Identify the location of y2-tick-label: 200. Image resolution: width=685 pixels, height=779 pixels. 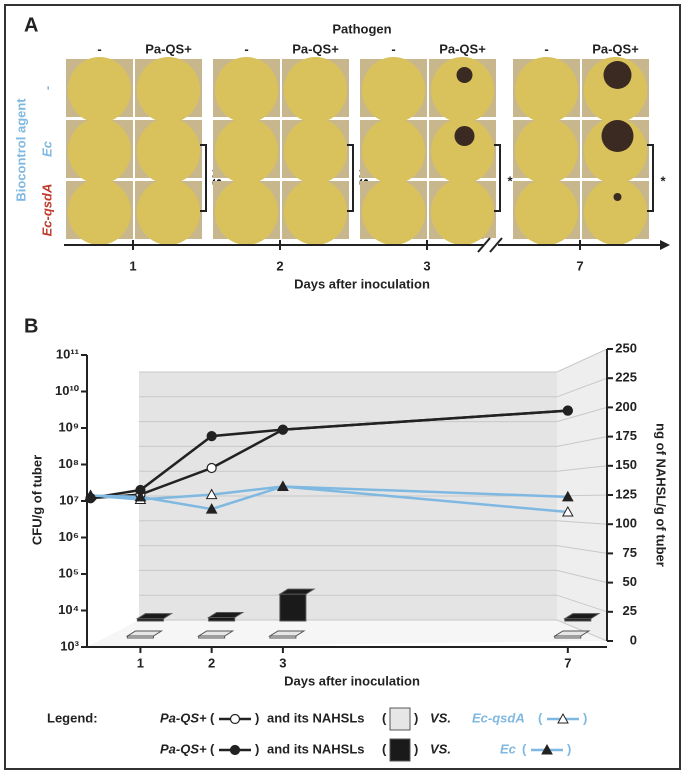
(626, 406).